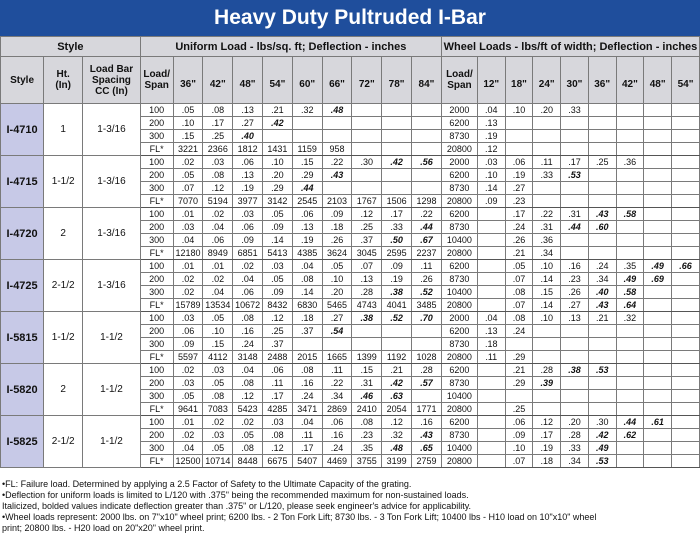  What do you see at coordinates (658, 266) in the screenshot?
I see `wheel-deflection-cell: .49` at bounding box center [658, 266].